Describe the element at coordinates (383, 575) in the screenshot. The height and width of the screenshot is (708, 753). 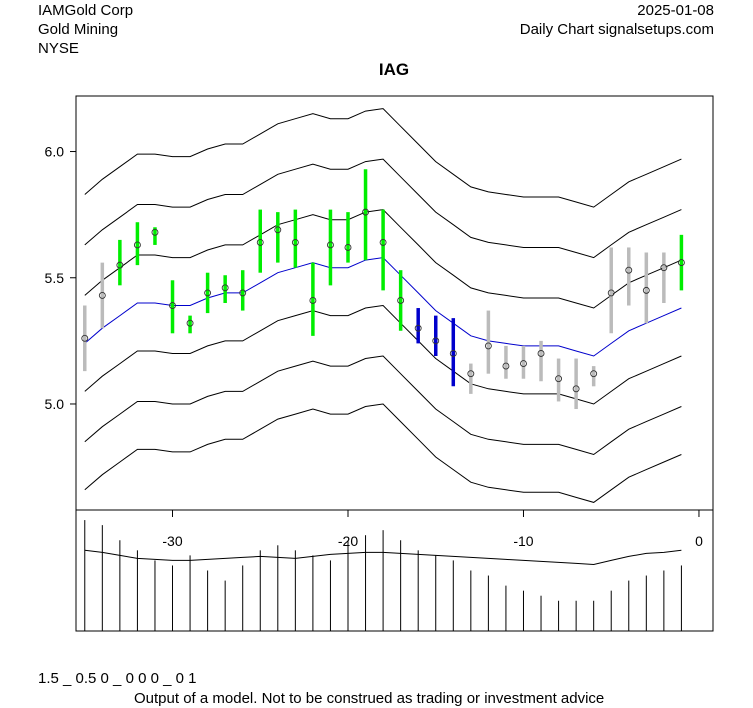
I see `volume-bars` at that location.